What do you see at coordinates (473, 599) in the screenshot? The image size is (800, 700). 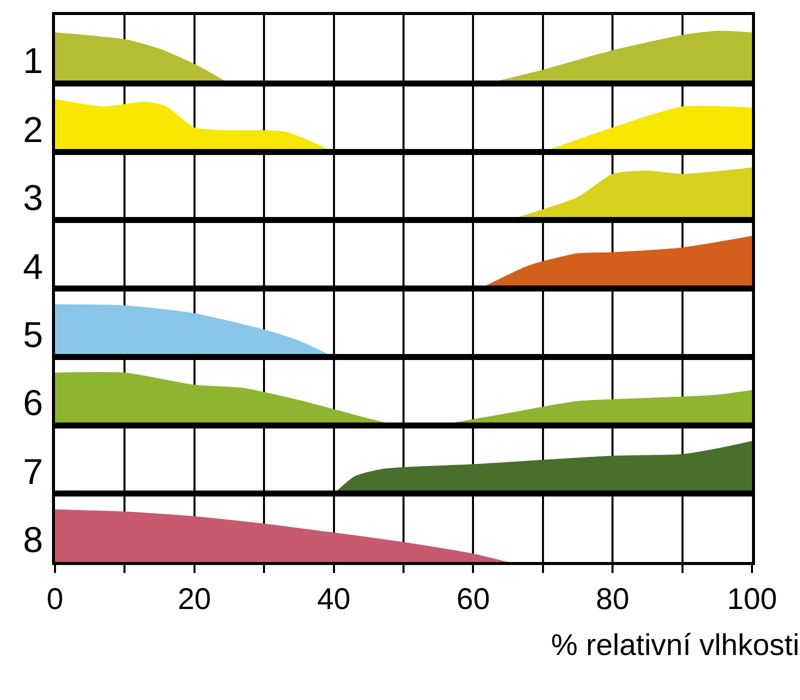 I see `x-tick-label: 60` at bounding box center [473, 599].